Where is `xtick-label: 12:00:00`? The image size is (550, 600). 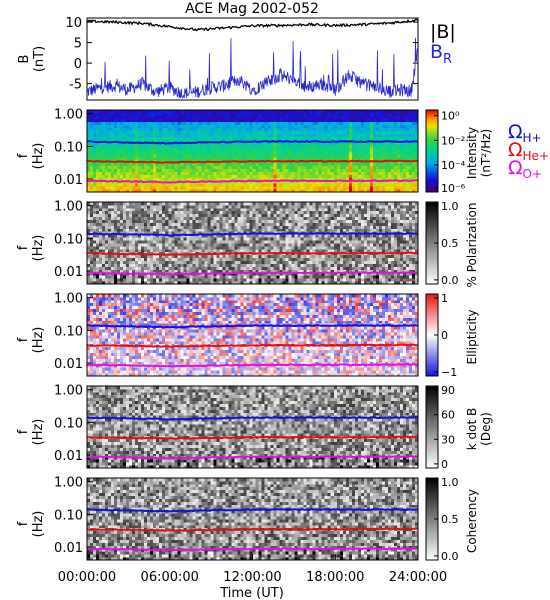 xtick-label: 12:00:00 is located at coordinates (252, 577).